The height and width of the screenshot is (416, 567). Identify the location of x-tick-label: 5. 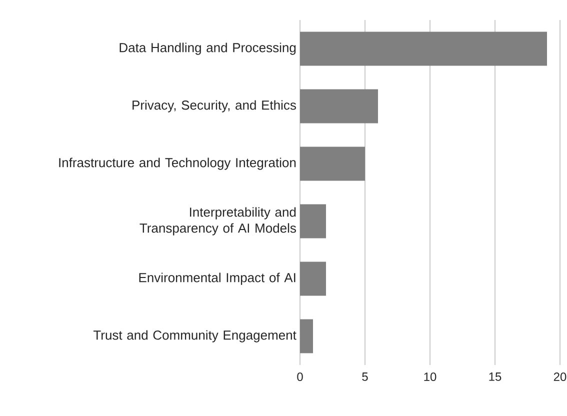
(365, 376).